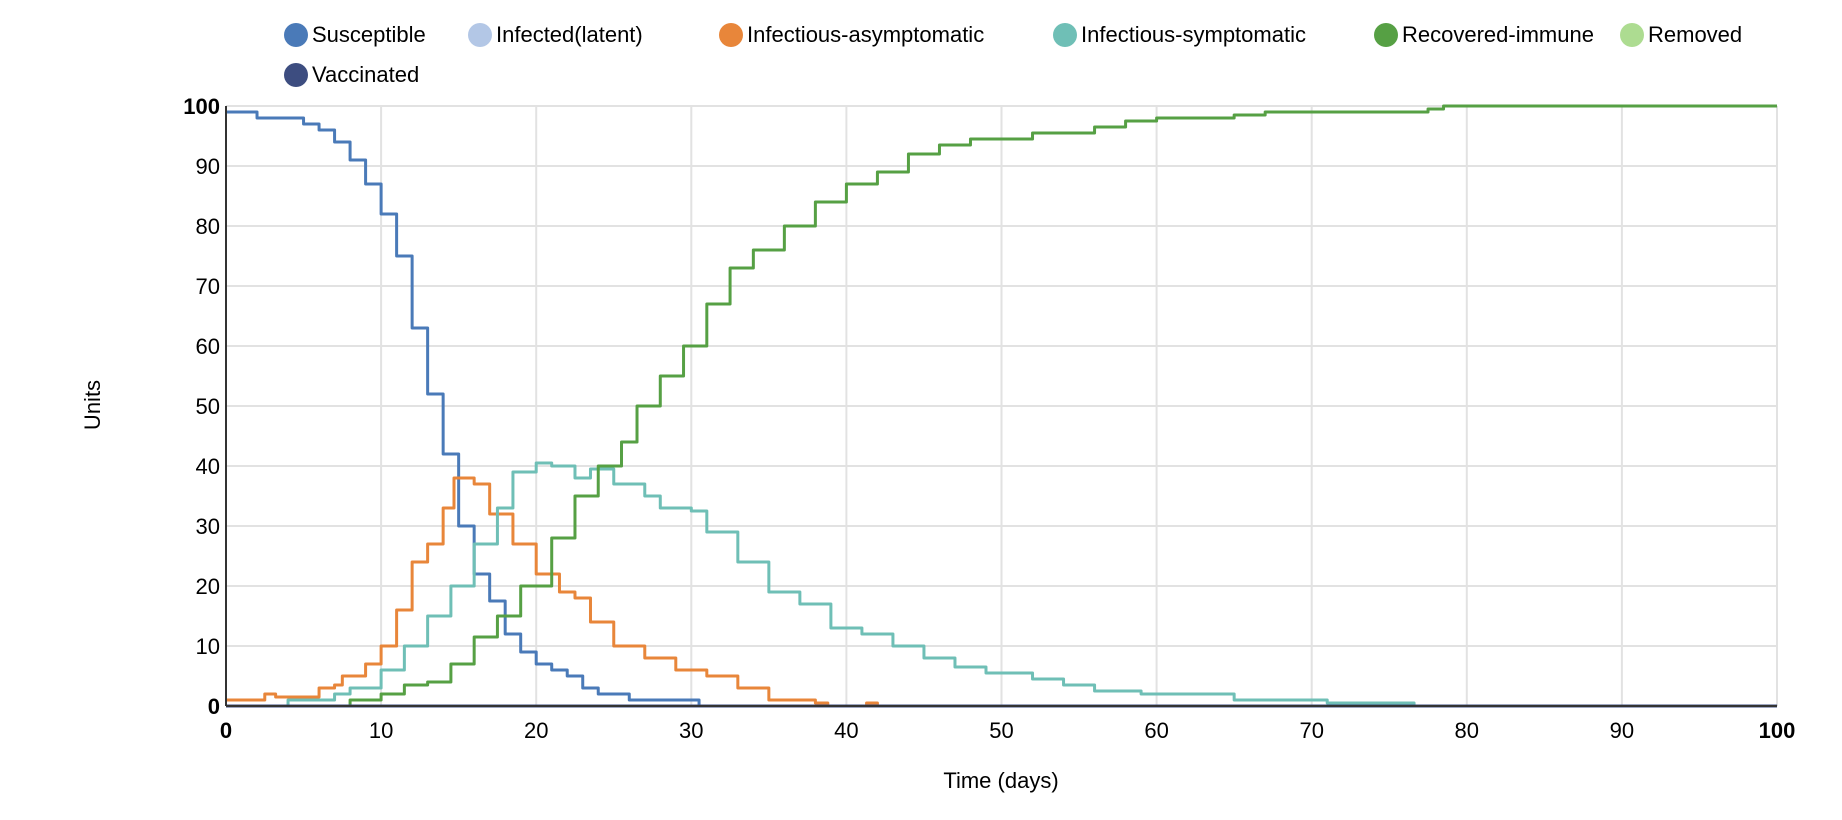 The width and height of the screenshot is (1842, 820). What do you see at coordinates (1156, 730) in the screenshot?
I see `x-tick-label: 60` at bounding box center [1156, 730].